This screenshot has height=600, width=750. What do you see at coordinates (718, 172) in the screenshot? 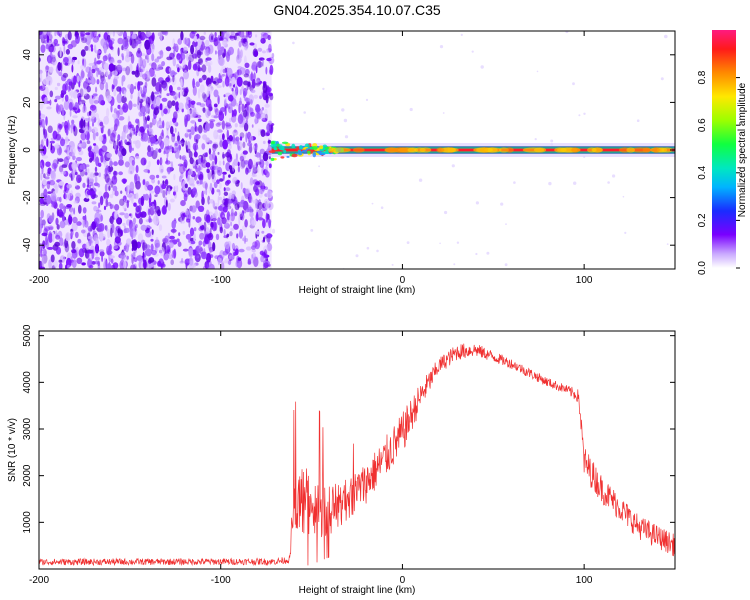
I see `colorbar-ticks: 0.0 0.2 0.4 0.6 0.8` at bounding box center [718, 172].